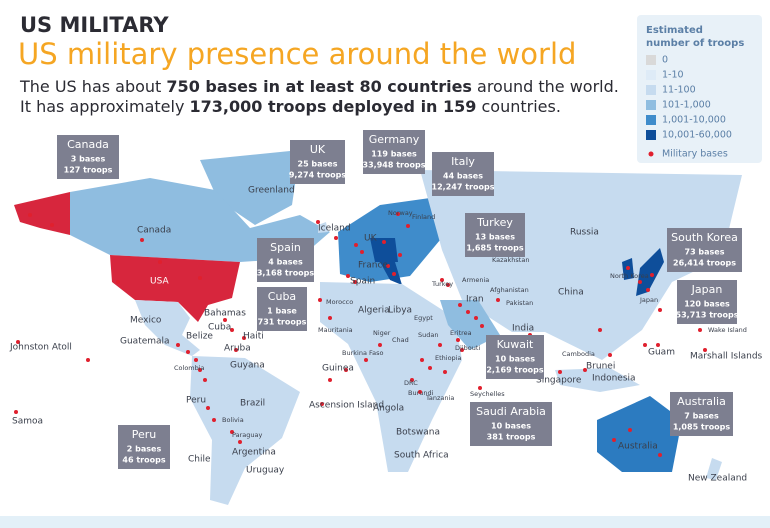 The image size is (770, 528). Describe the element at coordinates (650, 272) in the screenshot. I see `japan` at that location.